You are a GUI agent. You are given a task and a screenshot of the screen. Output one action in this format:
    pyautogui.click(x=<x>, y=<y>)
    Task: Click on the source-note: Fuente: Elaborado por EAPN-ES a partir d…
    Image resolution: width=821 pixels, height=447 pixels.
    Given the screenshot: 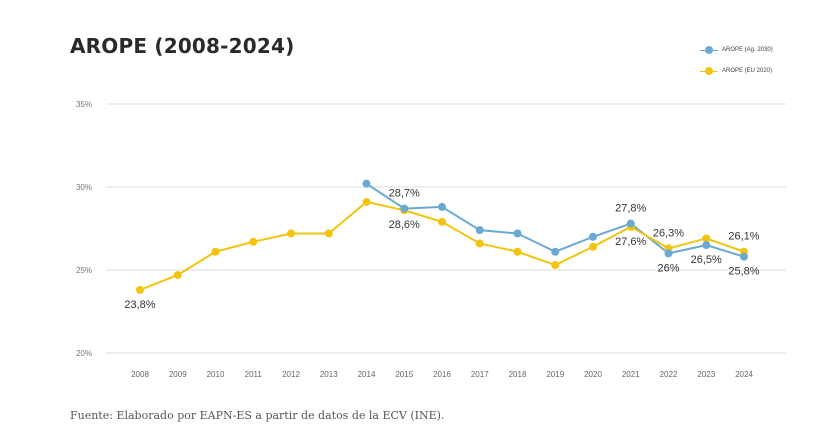 What is the action you would take?
    pyautogui.click(x=257, y=415)
    